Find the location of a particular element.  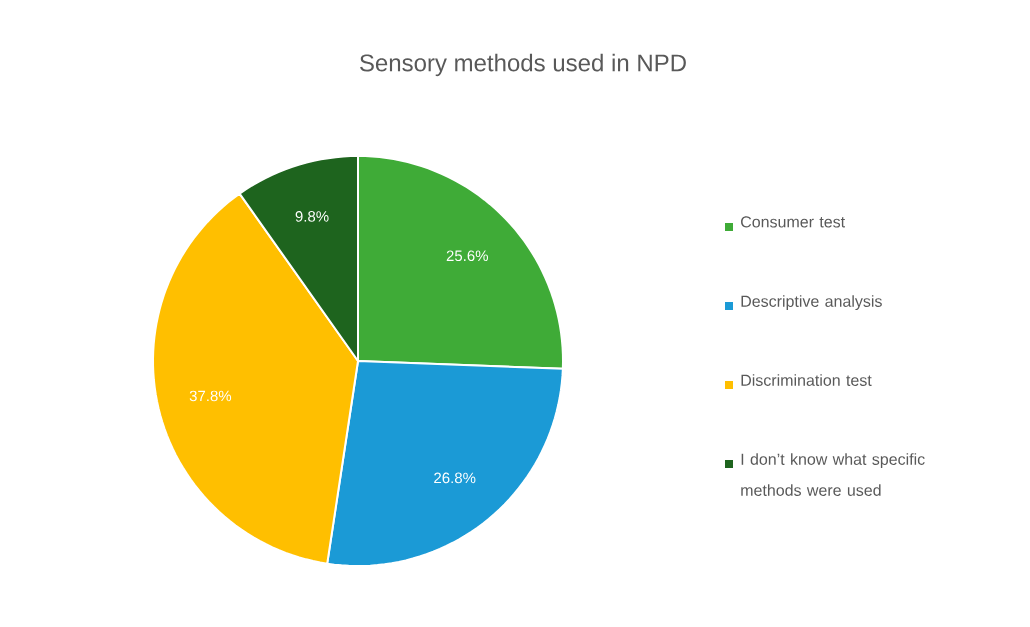

data-label: 25.6% is located at coordinates (467, 256).